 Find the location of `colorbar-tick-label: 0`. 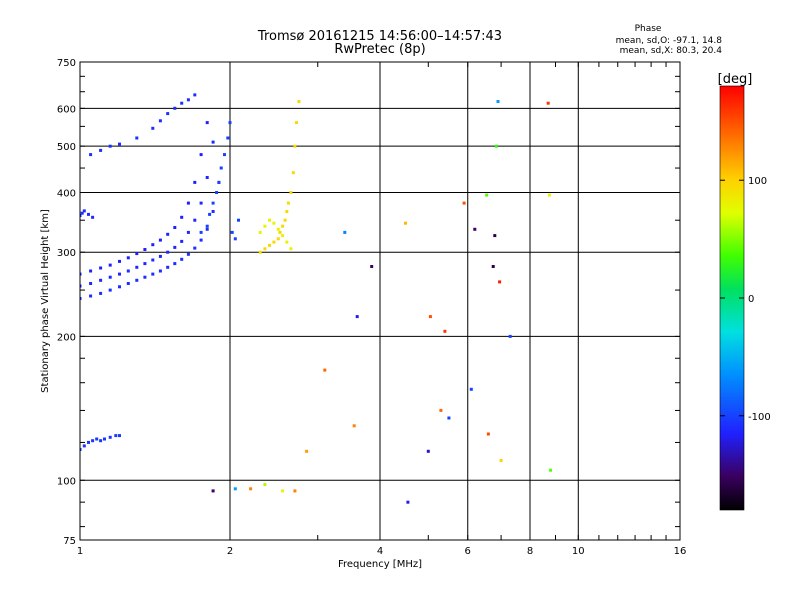

colorbar-tick-label: 0 is located at coordinates (751, 299).